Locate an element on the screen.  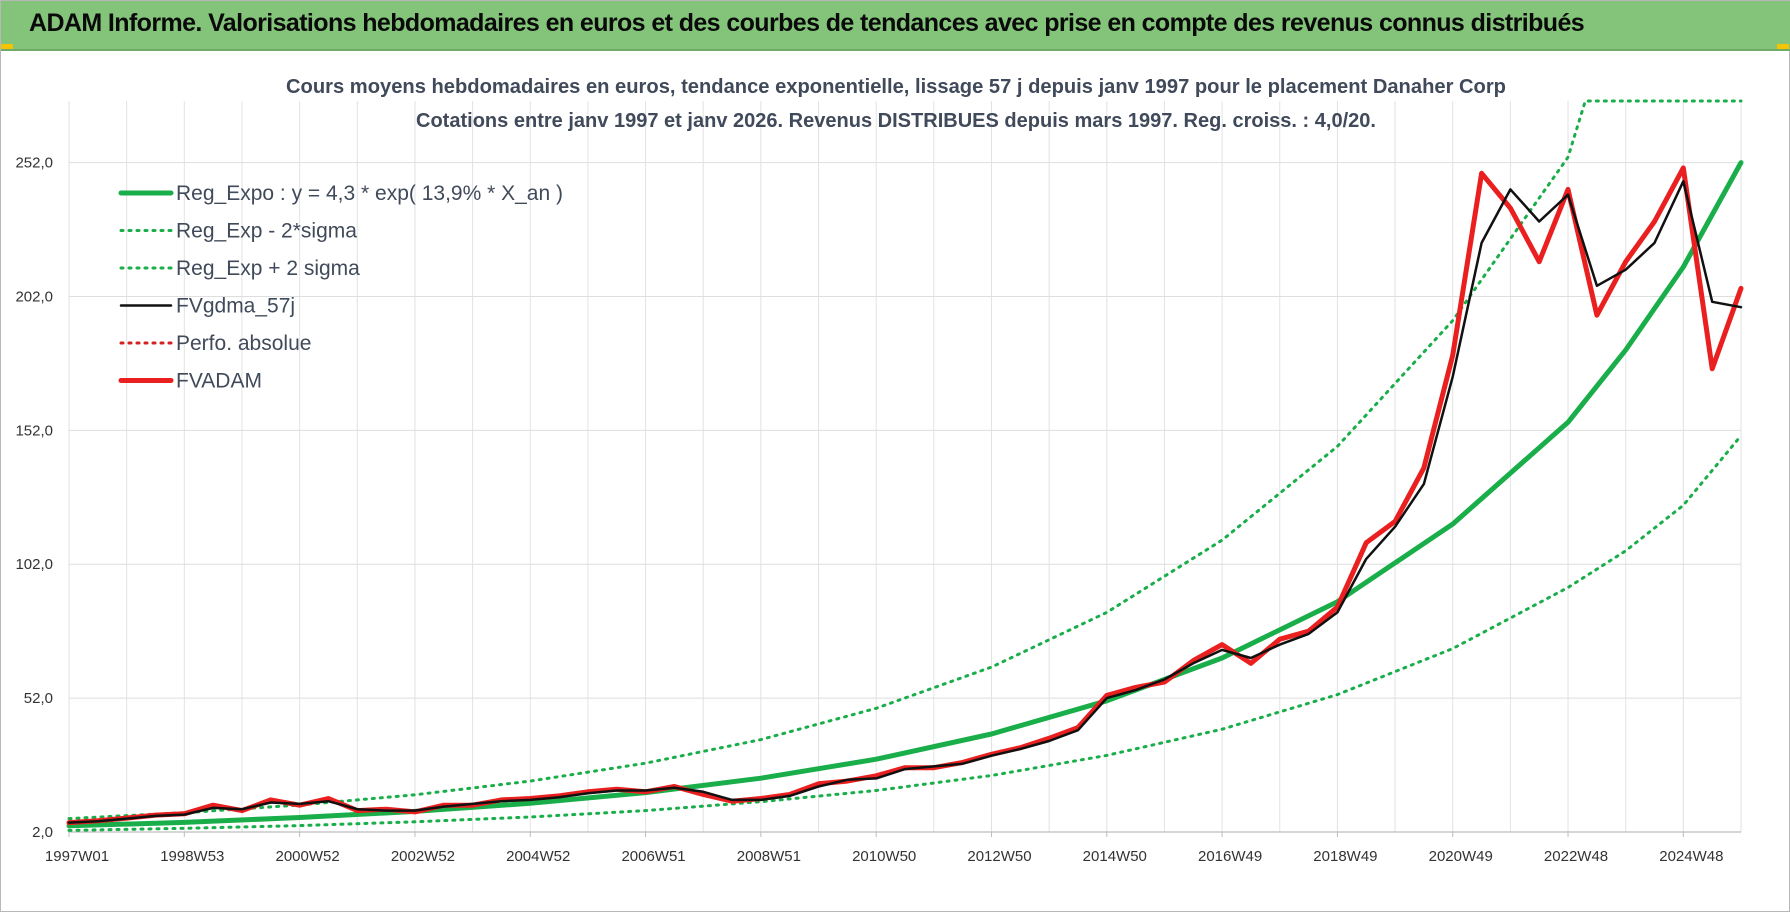
y-tick-label: 52,0 is located at coordinates (38, 698).